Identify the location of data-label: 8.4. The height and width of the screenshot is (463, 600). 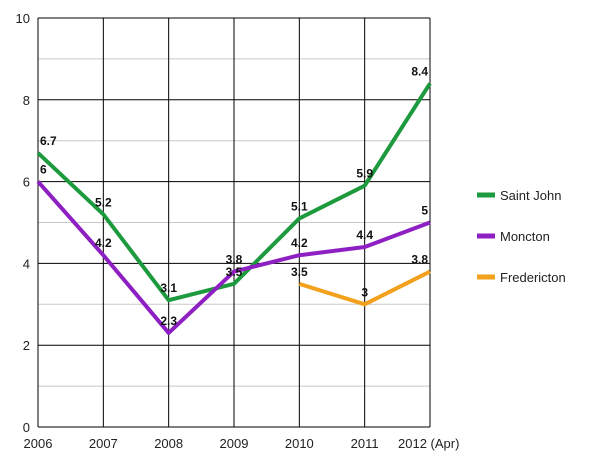
(419, 71).